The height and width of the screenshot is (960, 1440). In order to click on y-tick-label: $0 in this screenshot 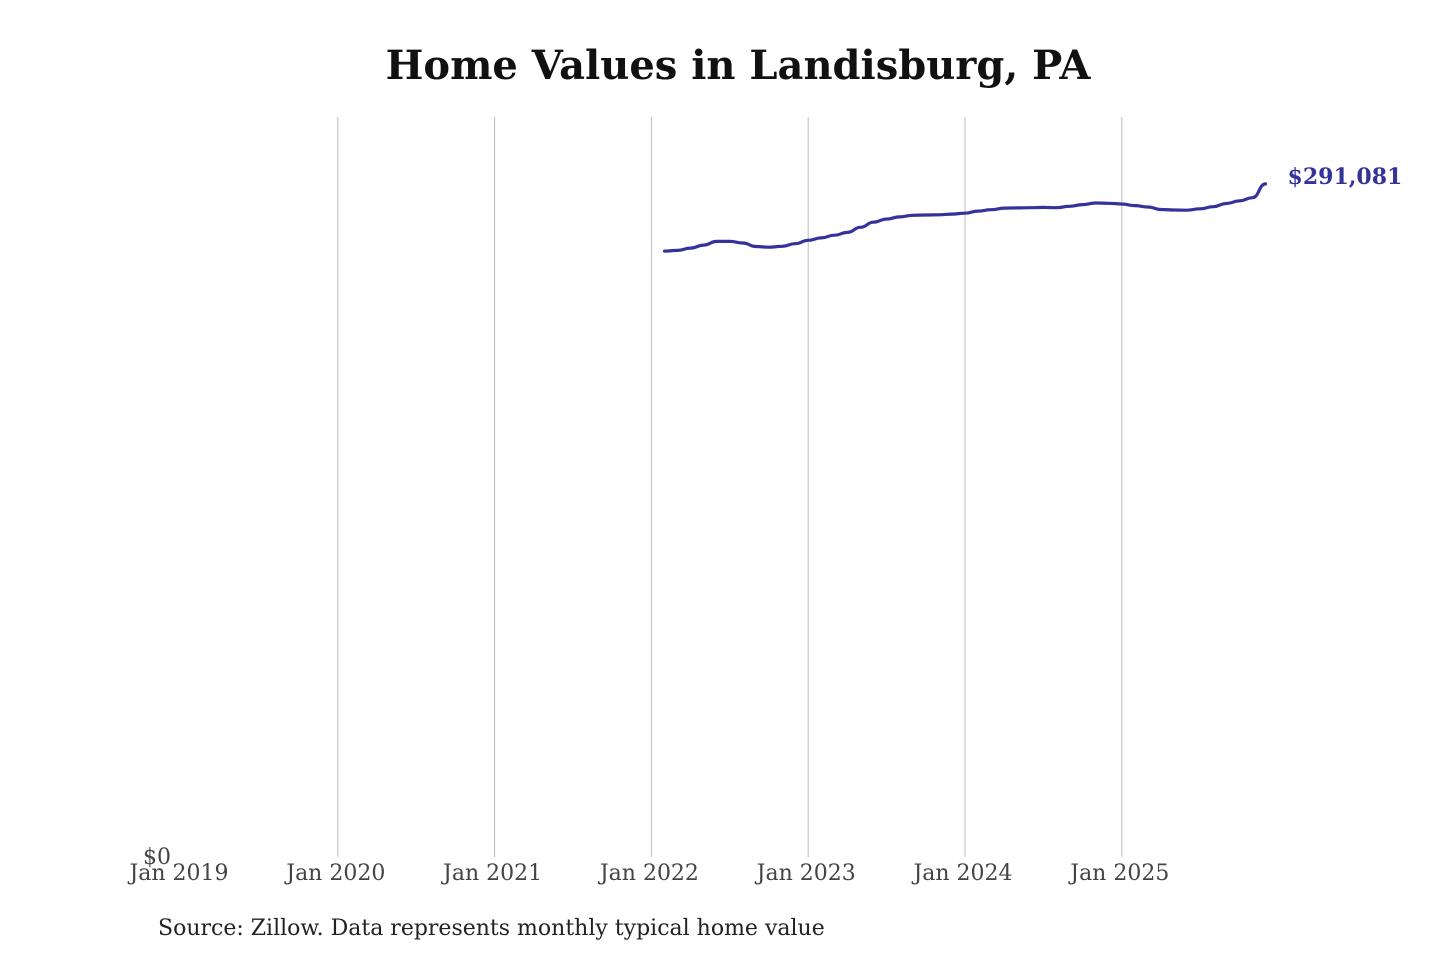, I will do `click(157, 857)`.